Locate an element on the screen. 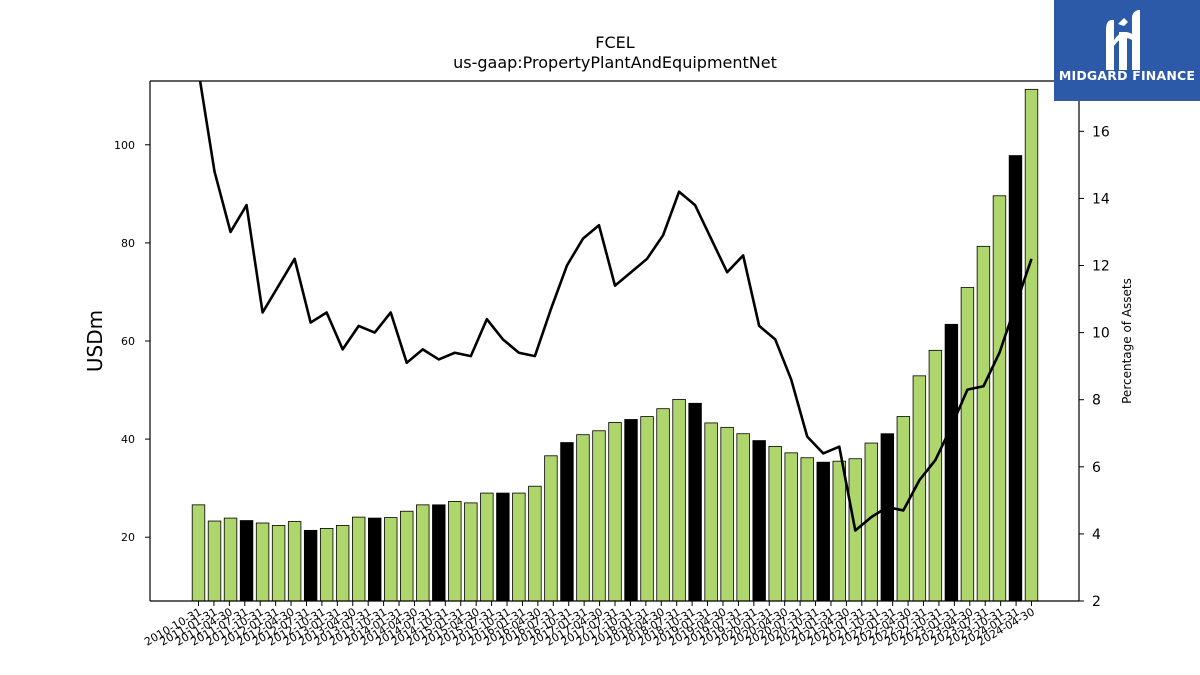  midgard-logo-icon is located at coordinates (1123, 40).